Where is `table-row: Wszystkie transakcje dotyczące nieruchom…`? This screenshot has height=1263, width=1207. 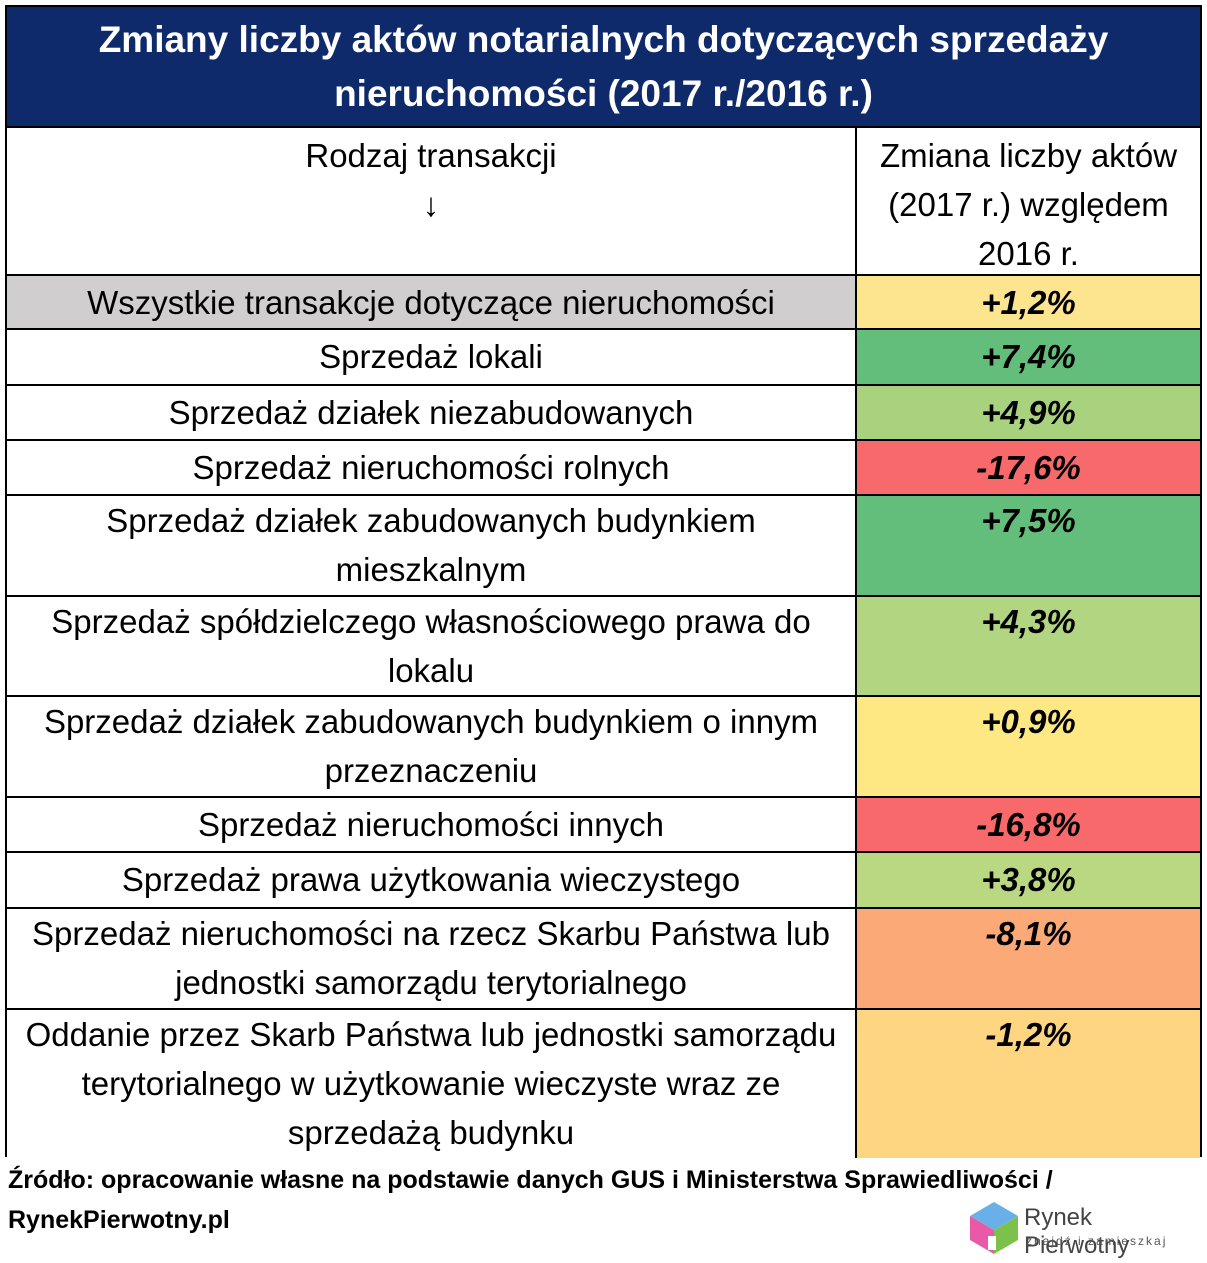
table-row: Wszystkie transakcje dotyczące nieruchom… is located at coordinates (603, 301).